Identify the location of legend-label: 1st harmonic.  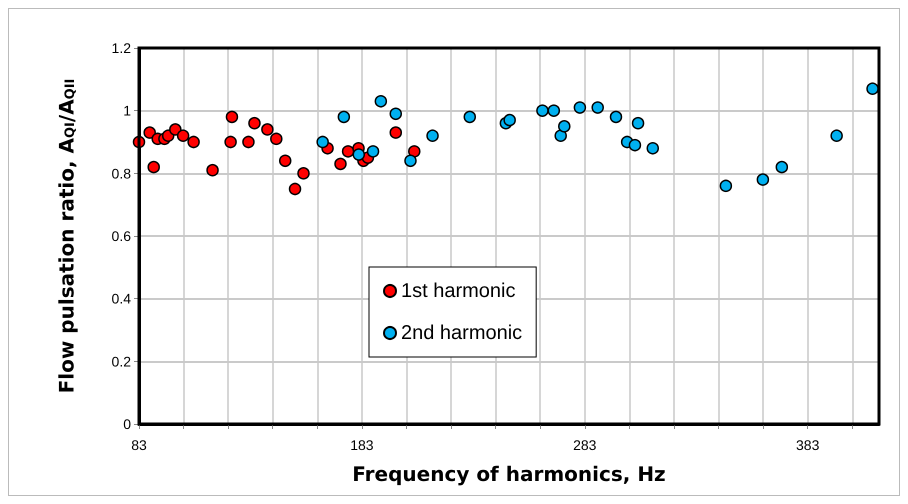
(458, 291).